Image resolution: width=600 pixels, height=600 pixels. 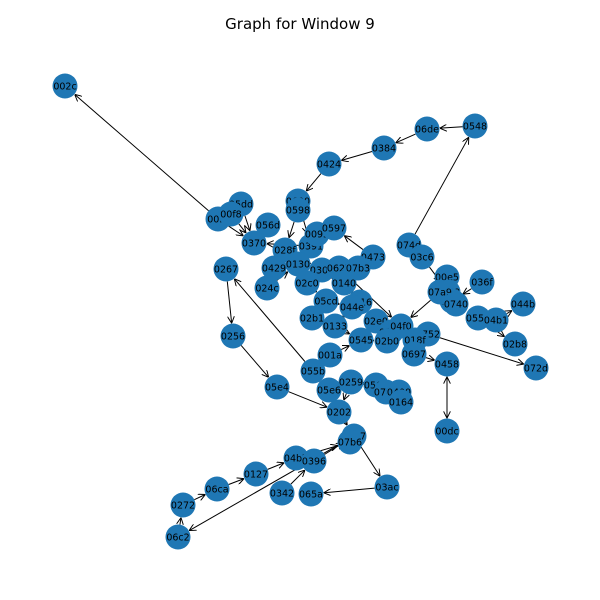 I want to click on node-0598: 0598, so click(x=298, y=210).